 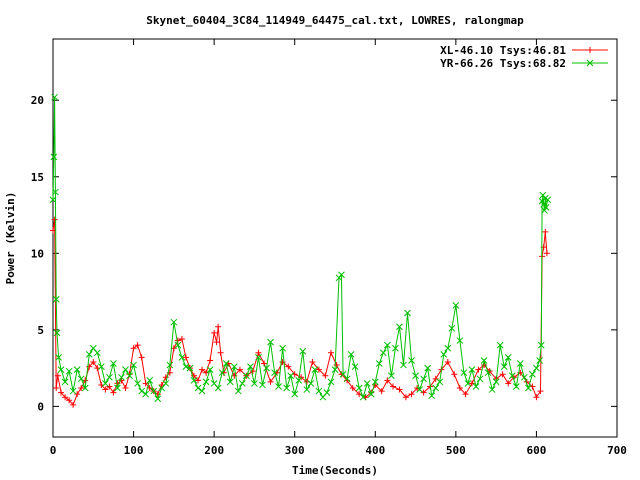 What do you see at coordinates (37, 177) in the screenshot?
I see `y-tick-label: 15` at bounding box center [37, 177].